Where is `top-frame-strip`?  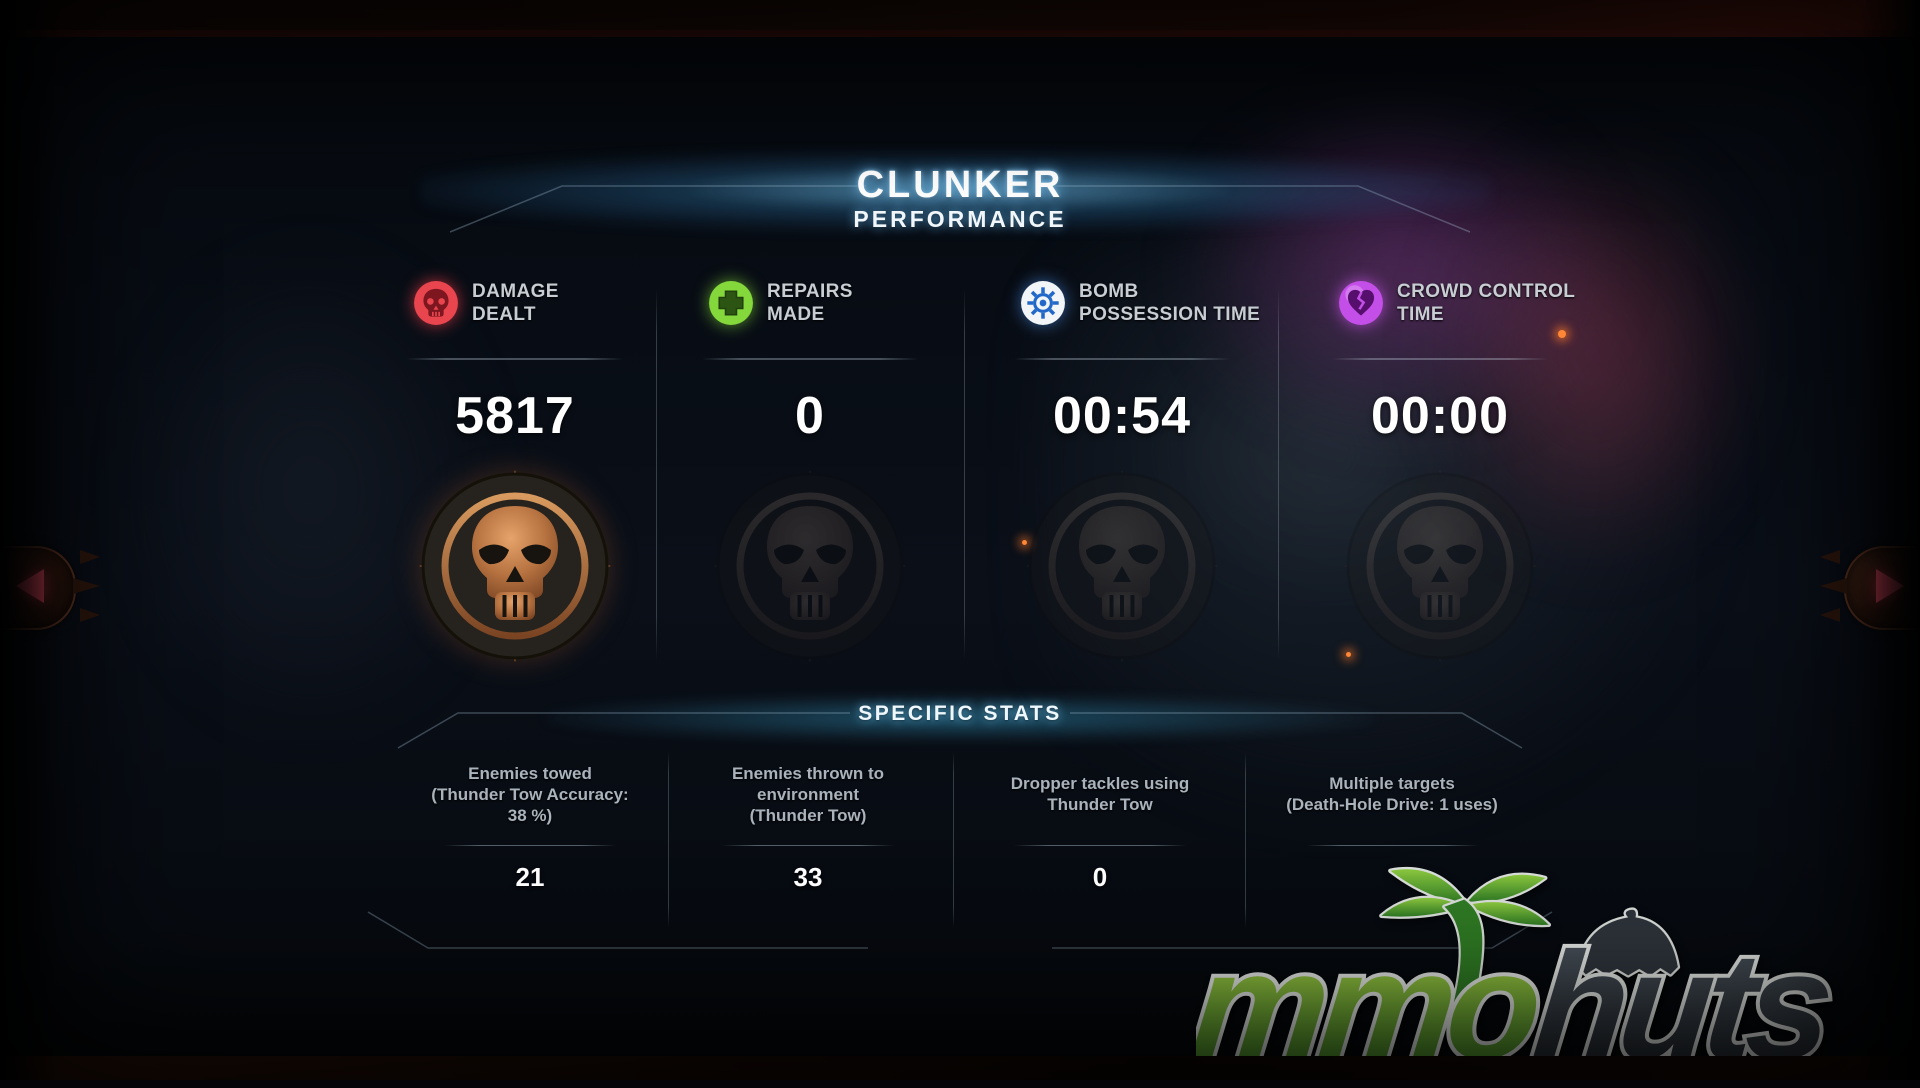
top-frame-strip is located at coordinates (960, 33).